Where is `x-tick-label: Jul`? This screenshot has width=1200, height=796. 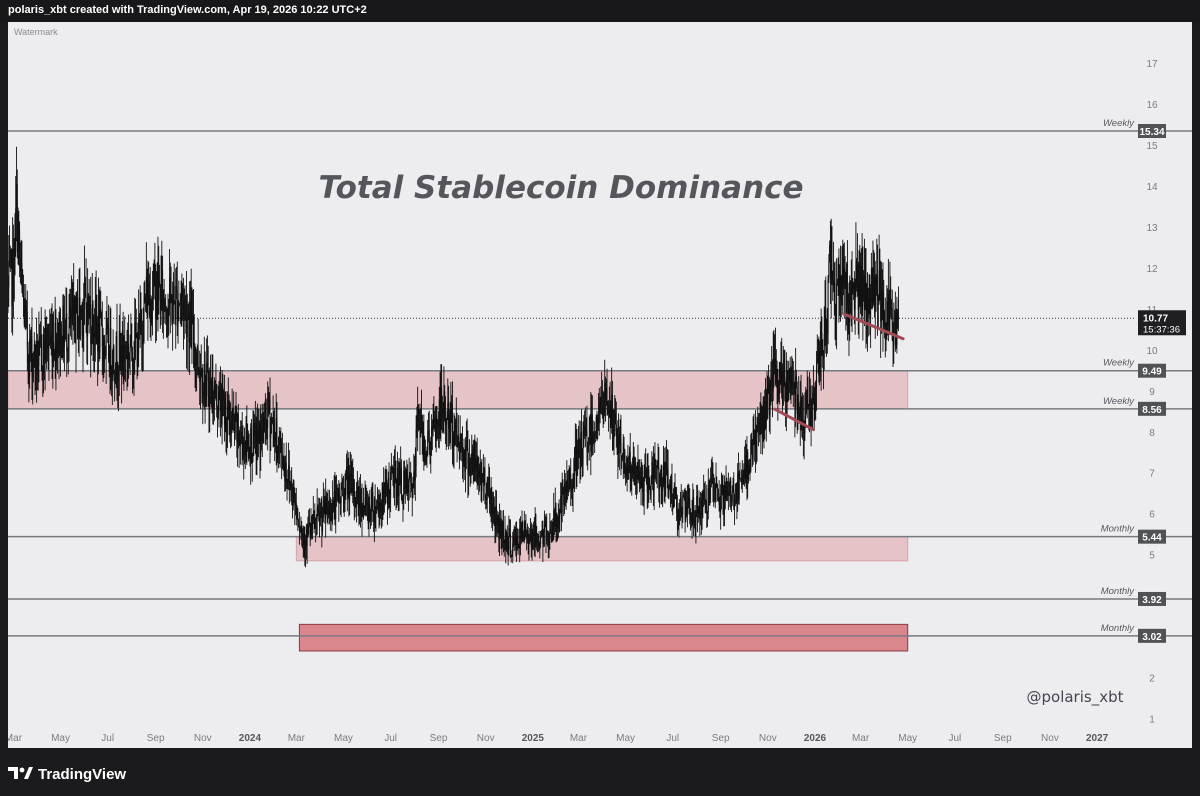
x-tick-label: Jul is located at coordinates (390, 738).